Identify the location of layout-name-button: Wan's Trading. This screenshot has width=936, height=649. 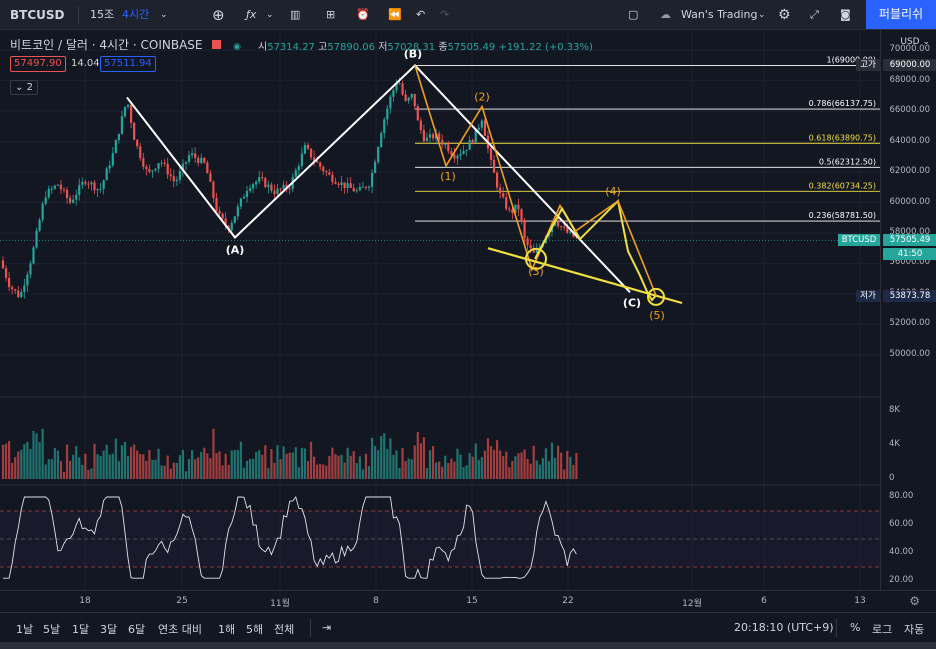
(719, 14).